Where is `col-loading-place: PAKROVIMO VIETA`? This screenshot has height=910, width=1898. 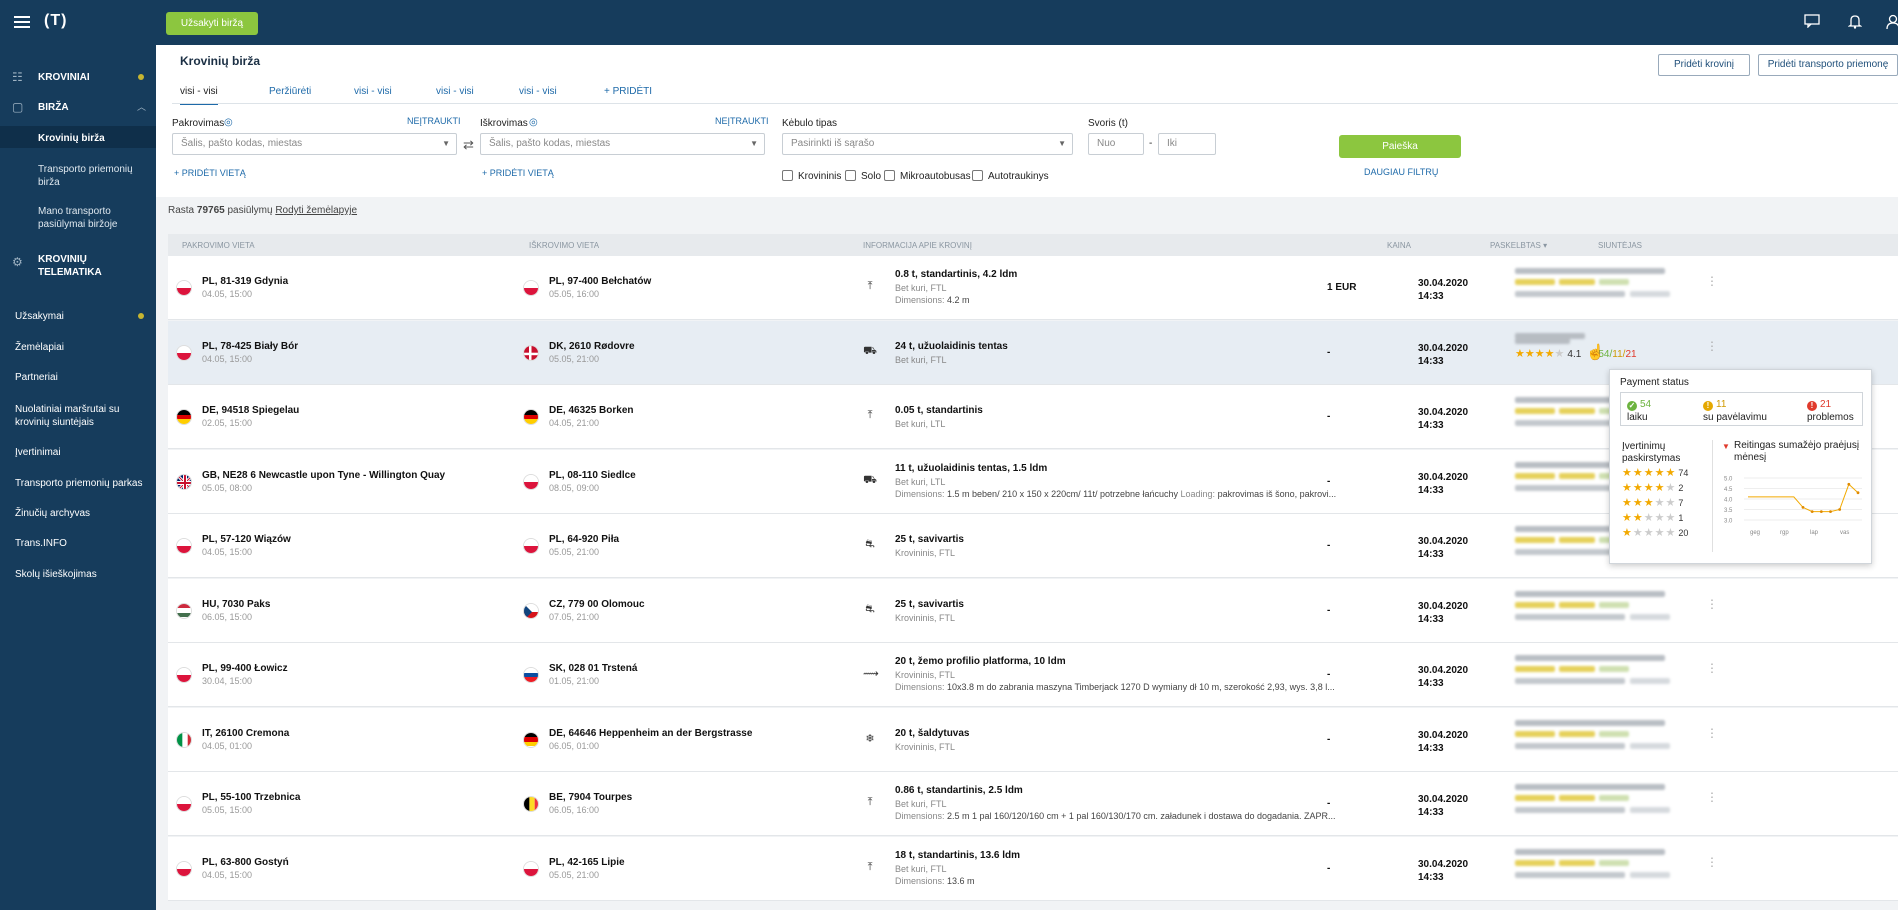
col-loading-place: PAKROVIMO VIETA is located at coordinates (218, 245).